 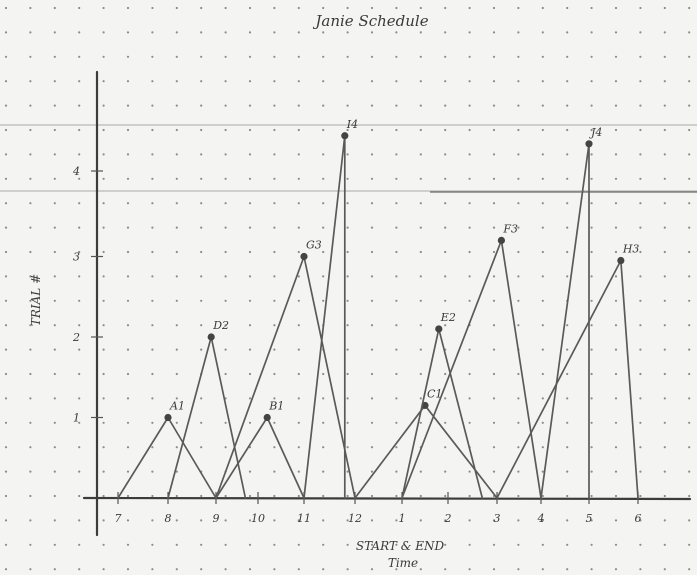 I want to click on data-label-i4: I4, so click(x=352, y=124).